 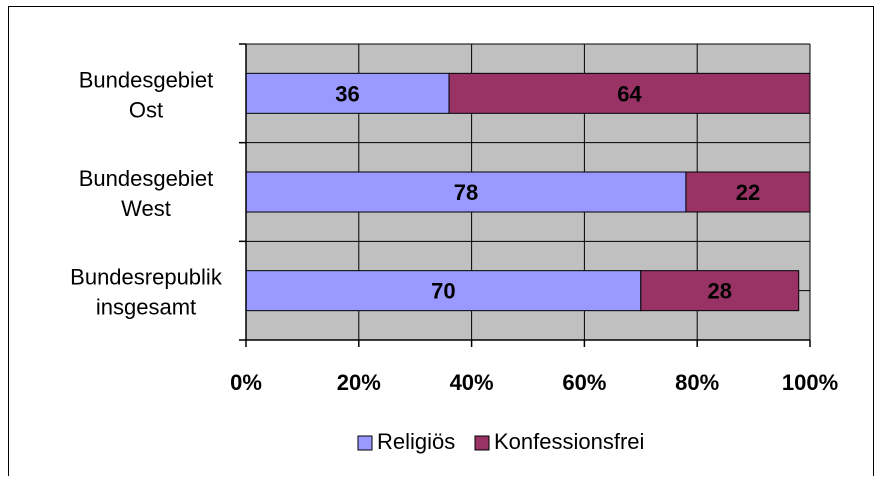 What do you see at coordinates (569, 441) in the screenshot?
I see `legend-label: Konfessionsfrei` at bounding box center [569, 441].